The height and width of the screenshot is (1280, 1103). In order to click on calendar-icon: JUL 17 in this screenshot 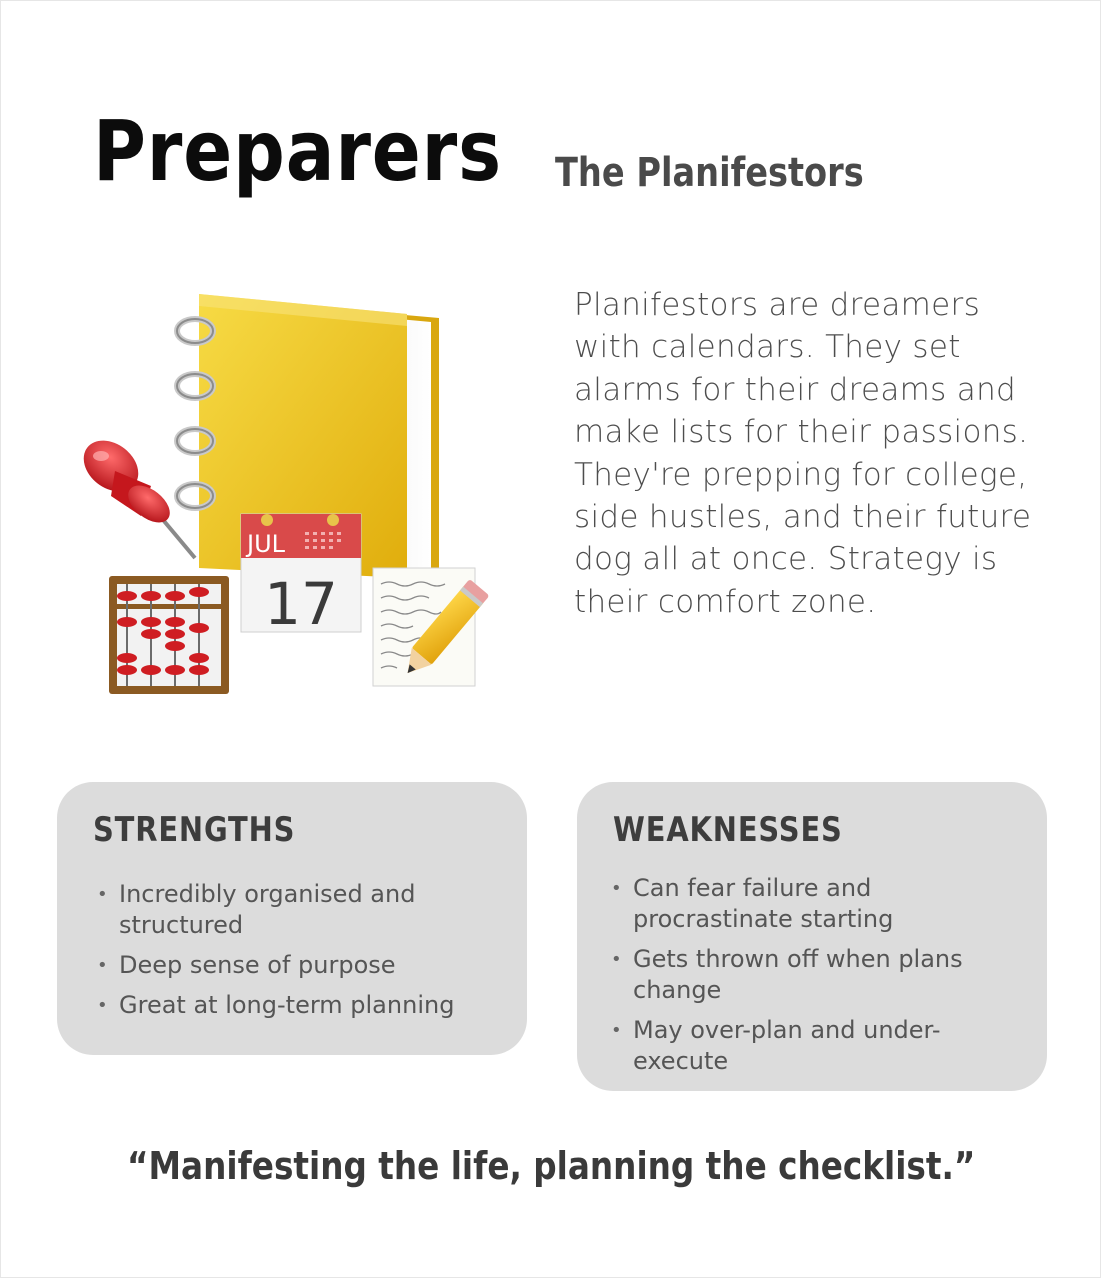, I will do `click(301, 575)`.